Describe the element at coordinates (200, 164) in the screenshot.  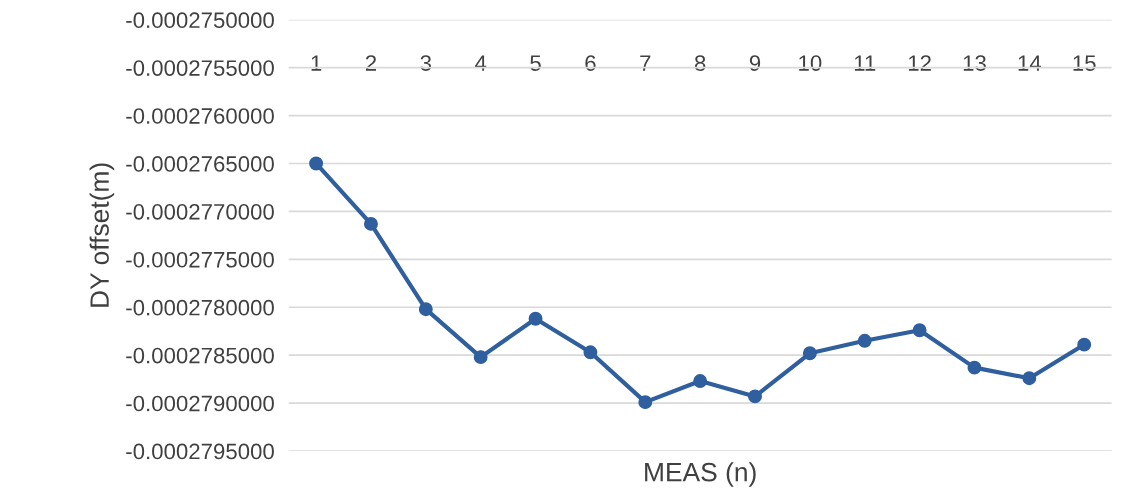
I see `y-tick-label: -0.0002765000` at that location.